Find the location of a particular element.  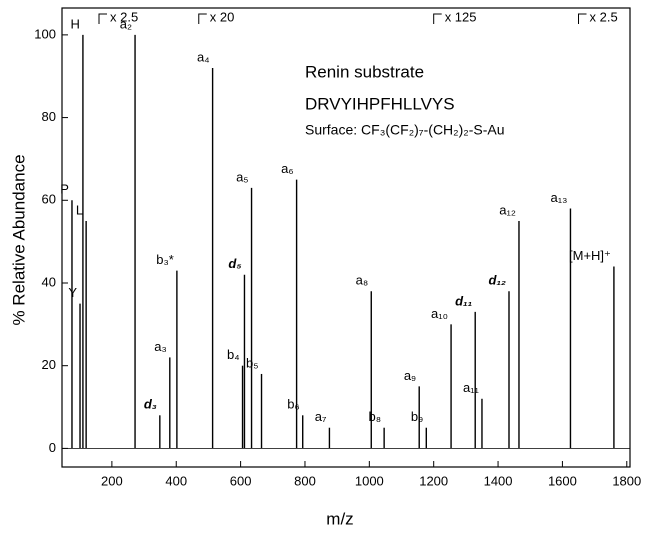

x-tick-label: 1200 is located at coordinates (433, 480).